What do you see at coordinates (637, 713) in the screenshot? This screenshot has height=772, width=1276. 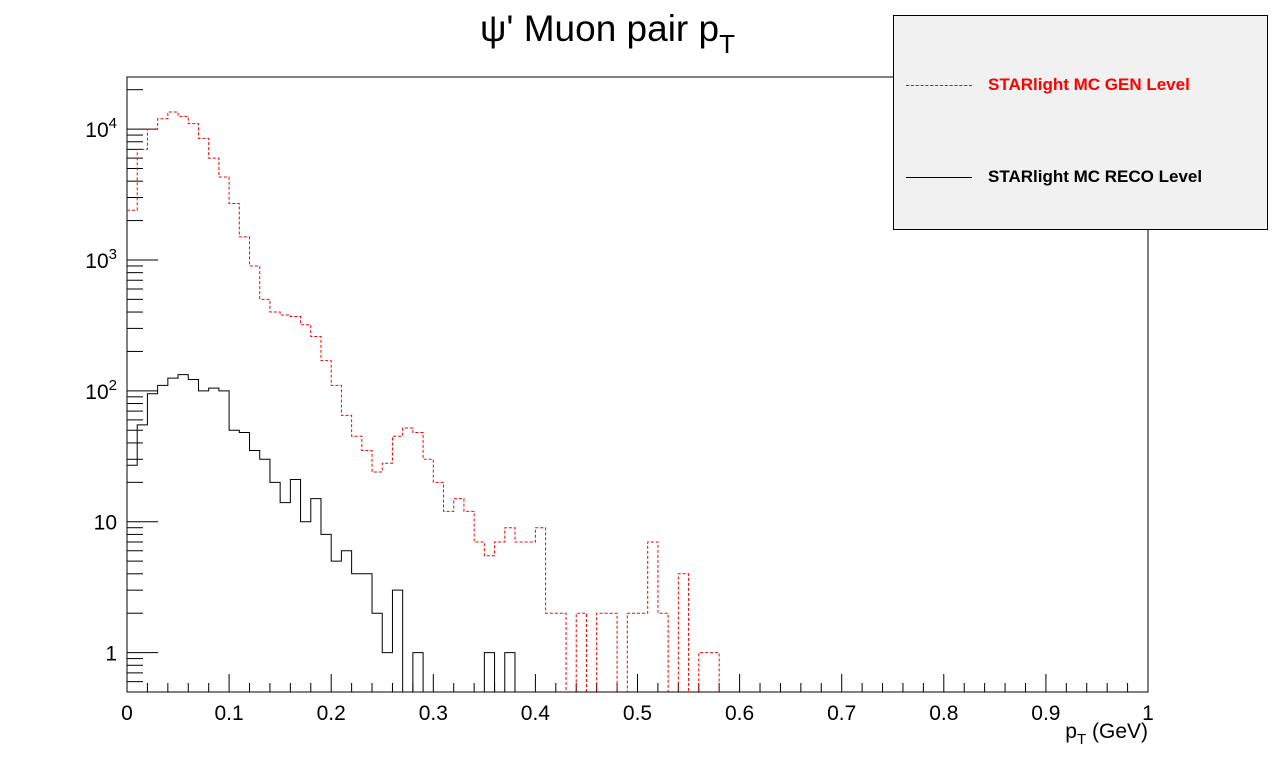 I see `x-tick-label: 0.5` at bounding box center [637, 713].